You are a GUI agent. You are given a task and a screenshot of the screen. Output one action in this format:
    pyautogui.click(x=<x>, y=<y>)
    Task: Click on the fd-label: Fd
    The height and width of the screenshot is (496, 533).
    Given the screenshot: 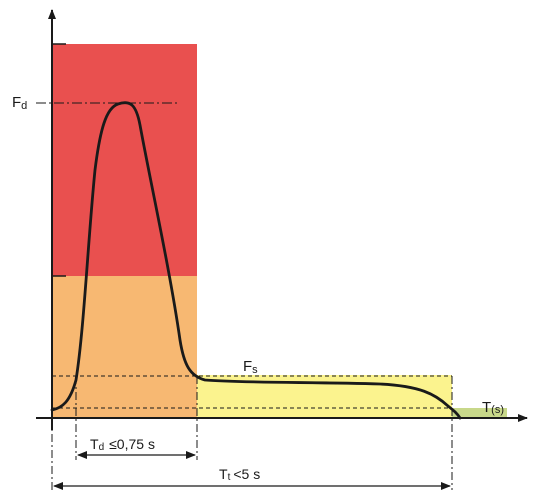 What is the action you would take?
    pyautogui.click(x=19, y=103)
    